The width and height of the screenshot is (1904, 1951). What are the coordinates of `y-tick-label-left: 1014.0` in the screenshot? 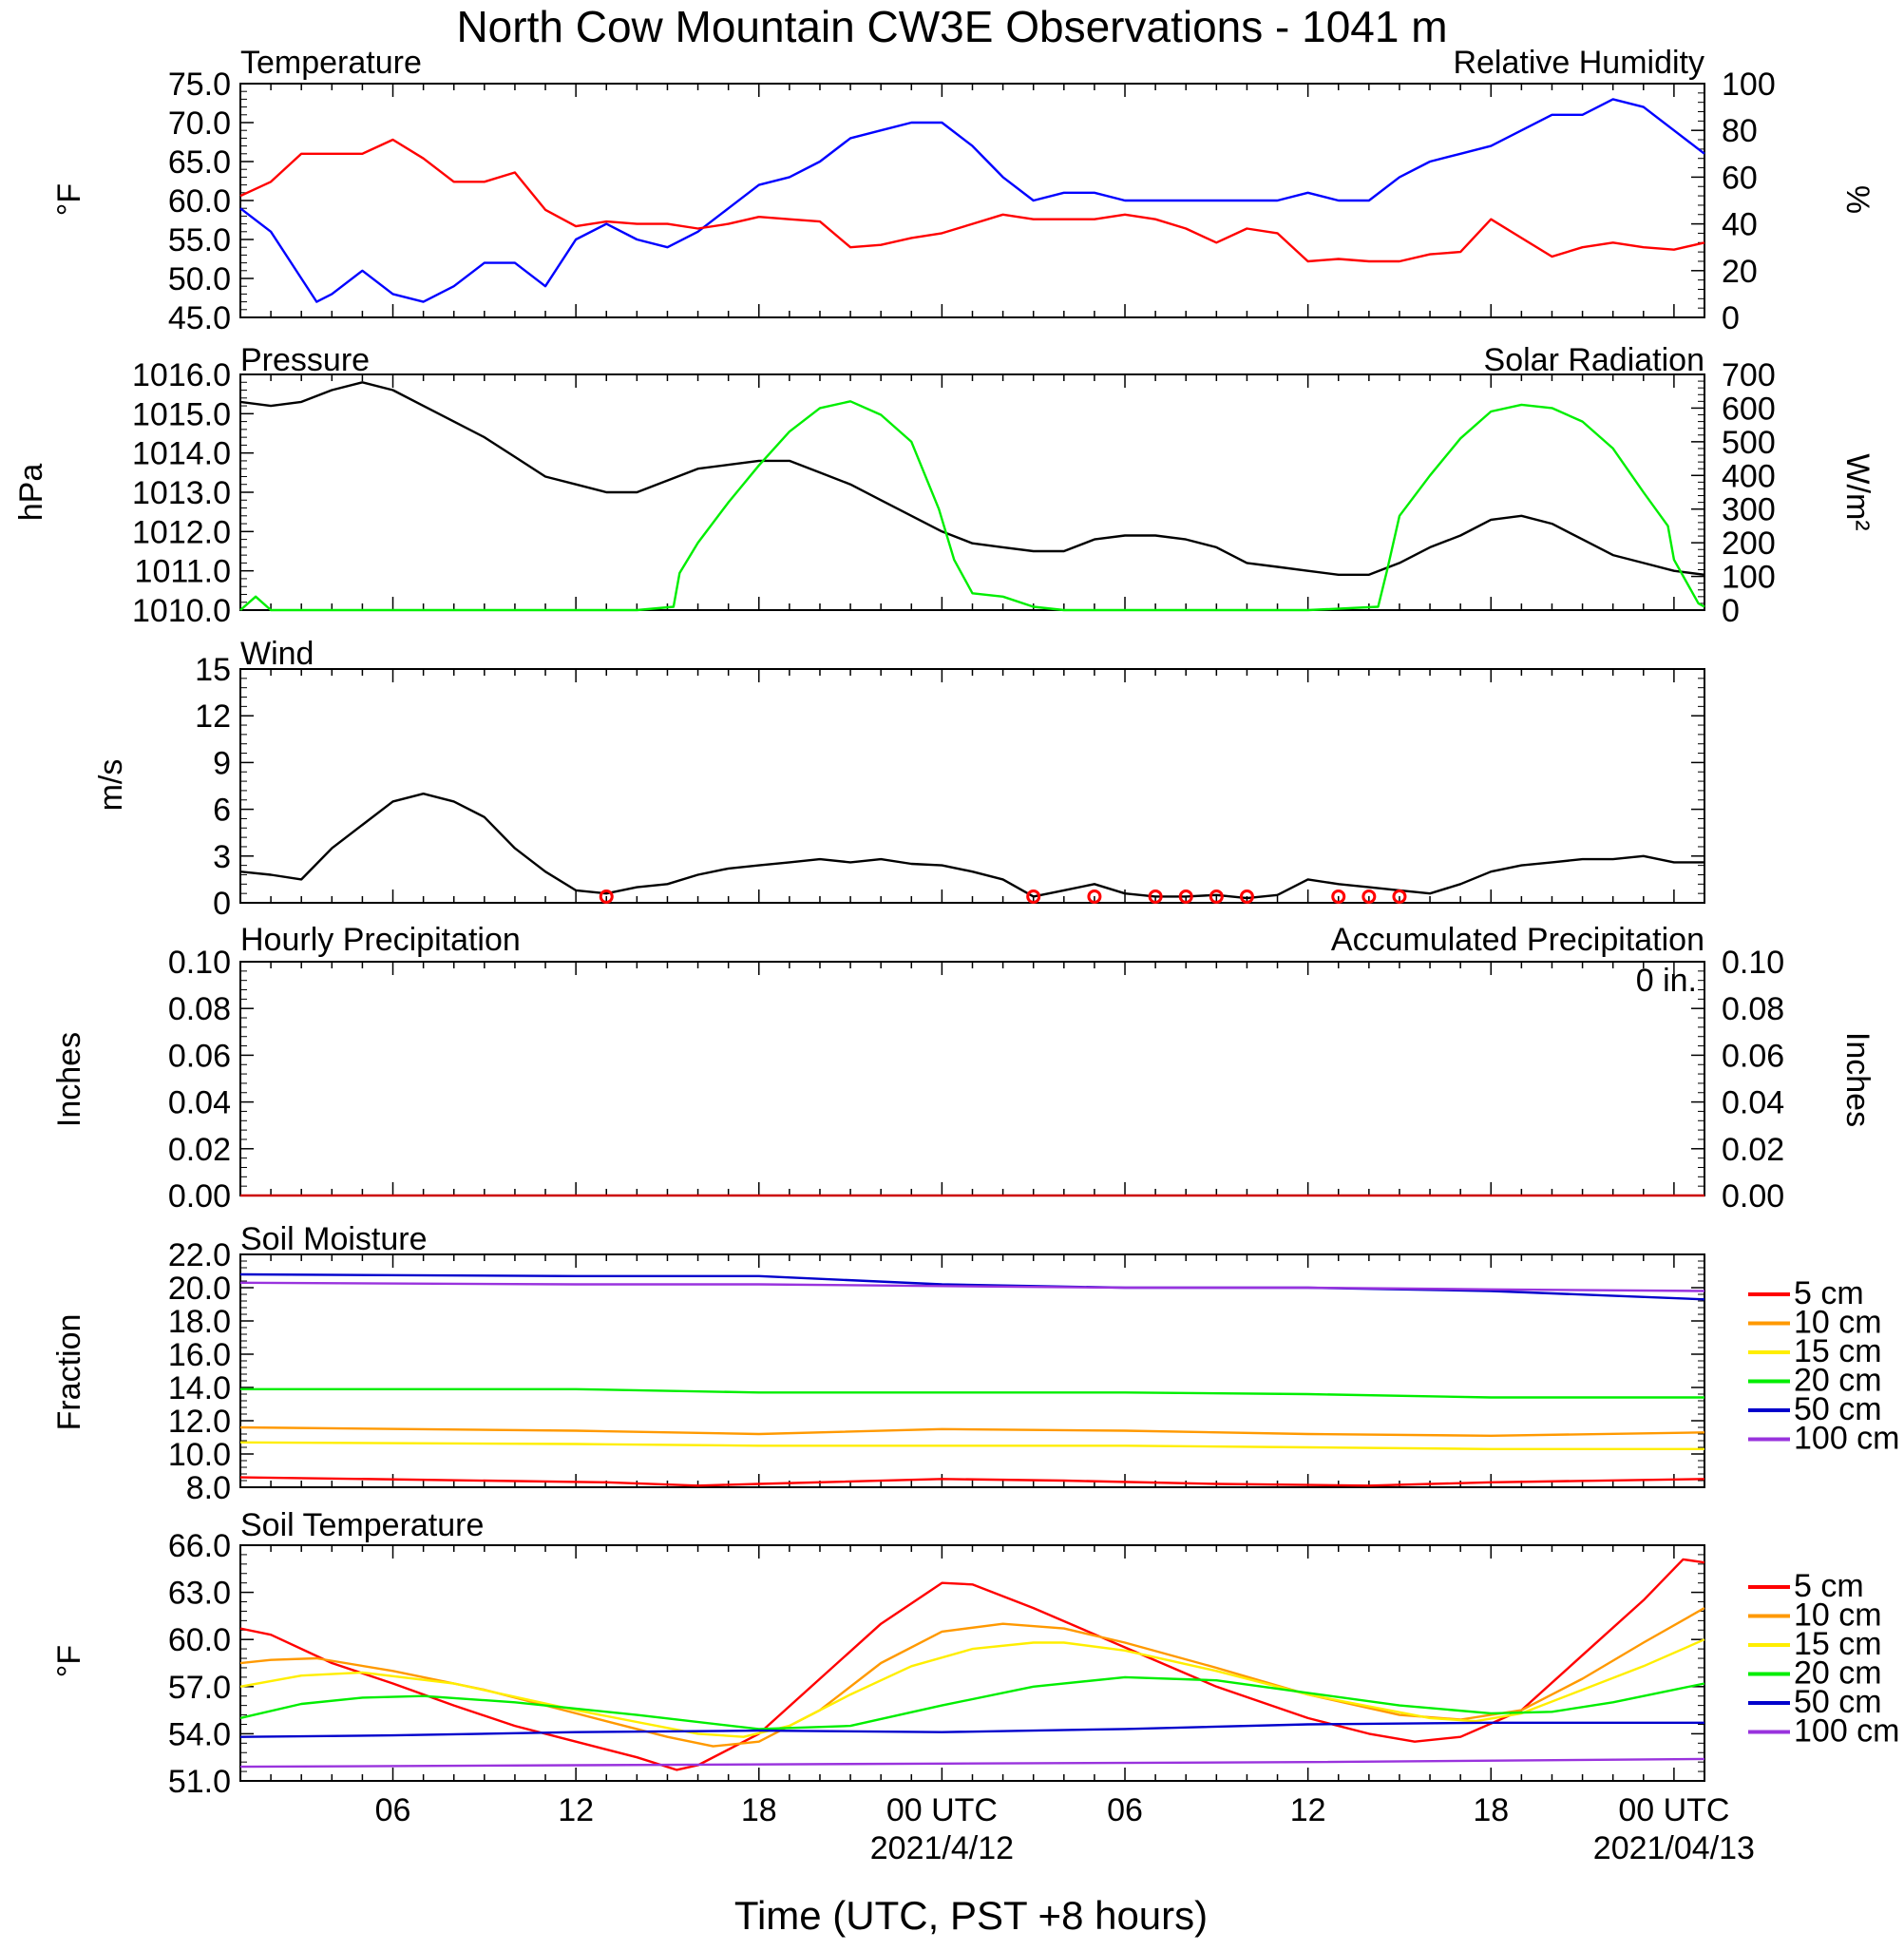 It's located at (181, 454).